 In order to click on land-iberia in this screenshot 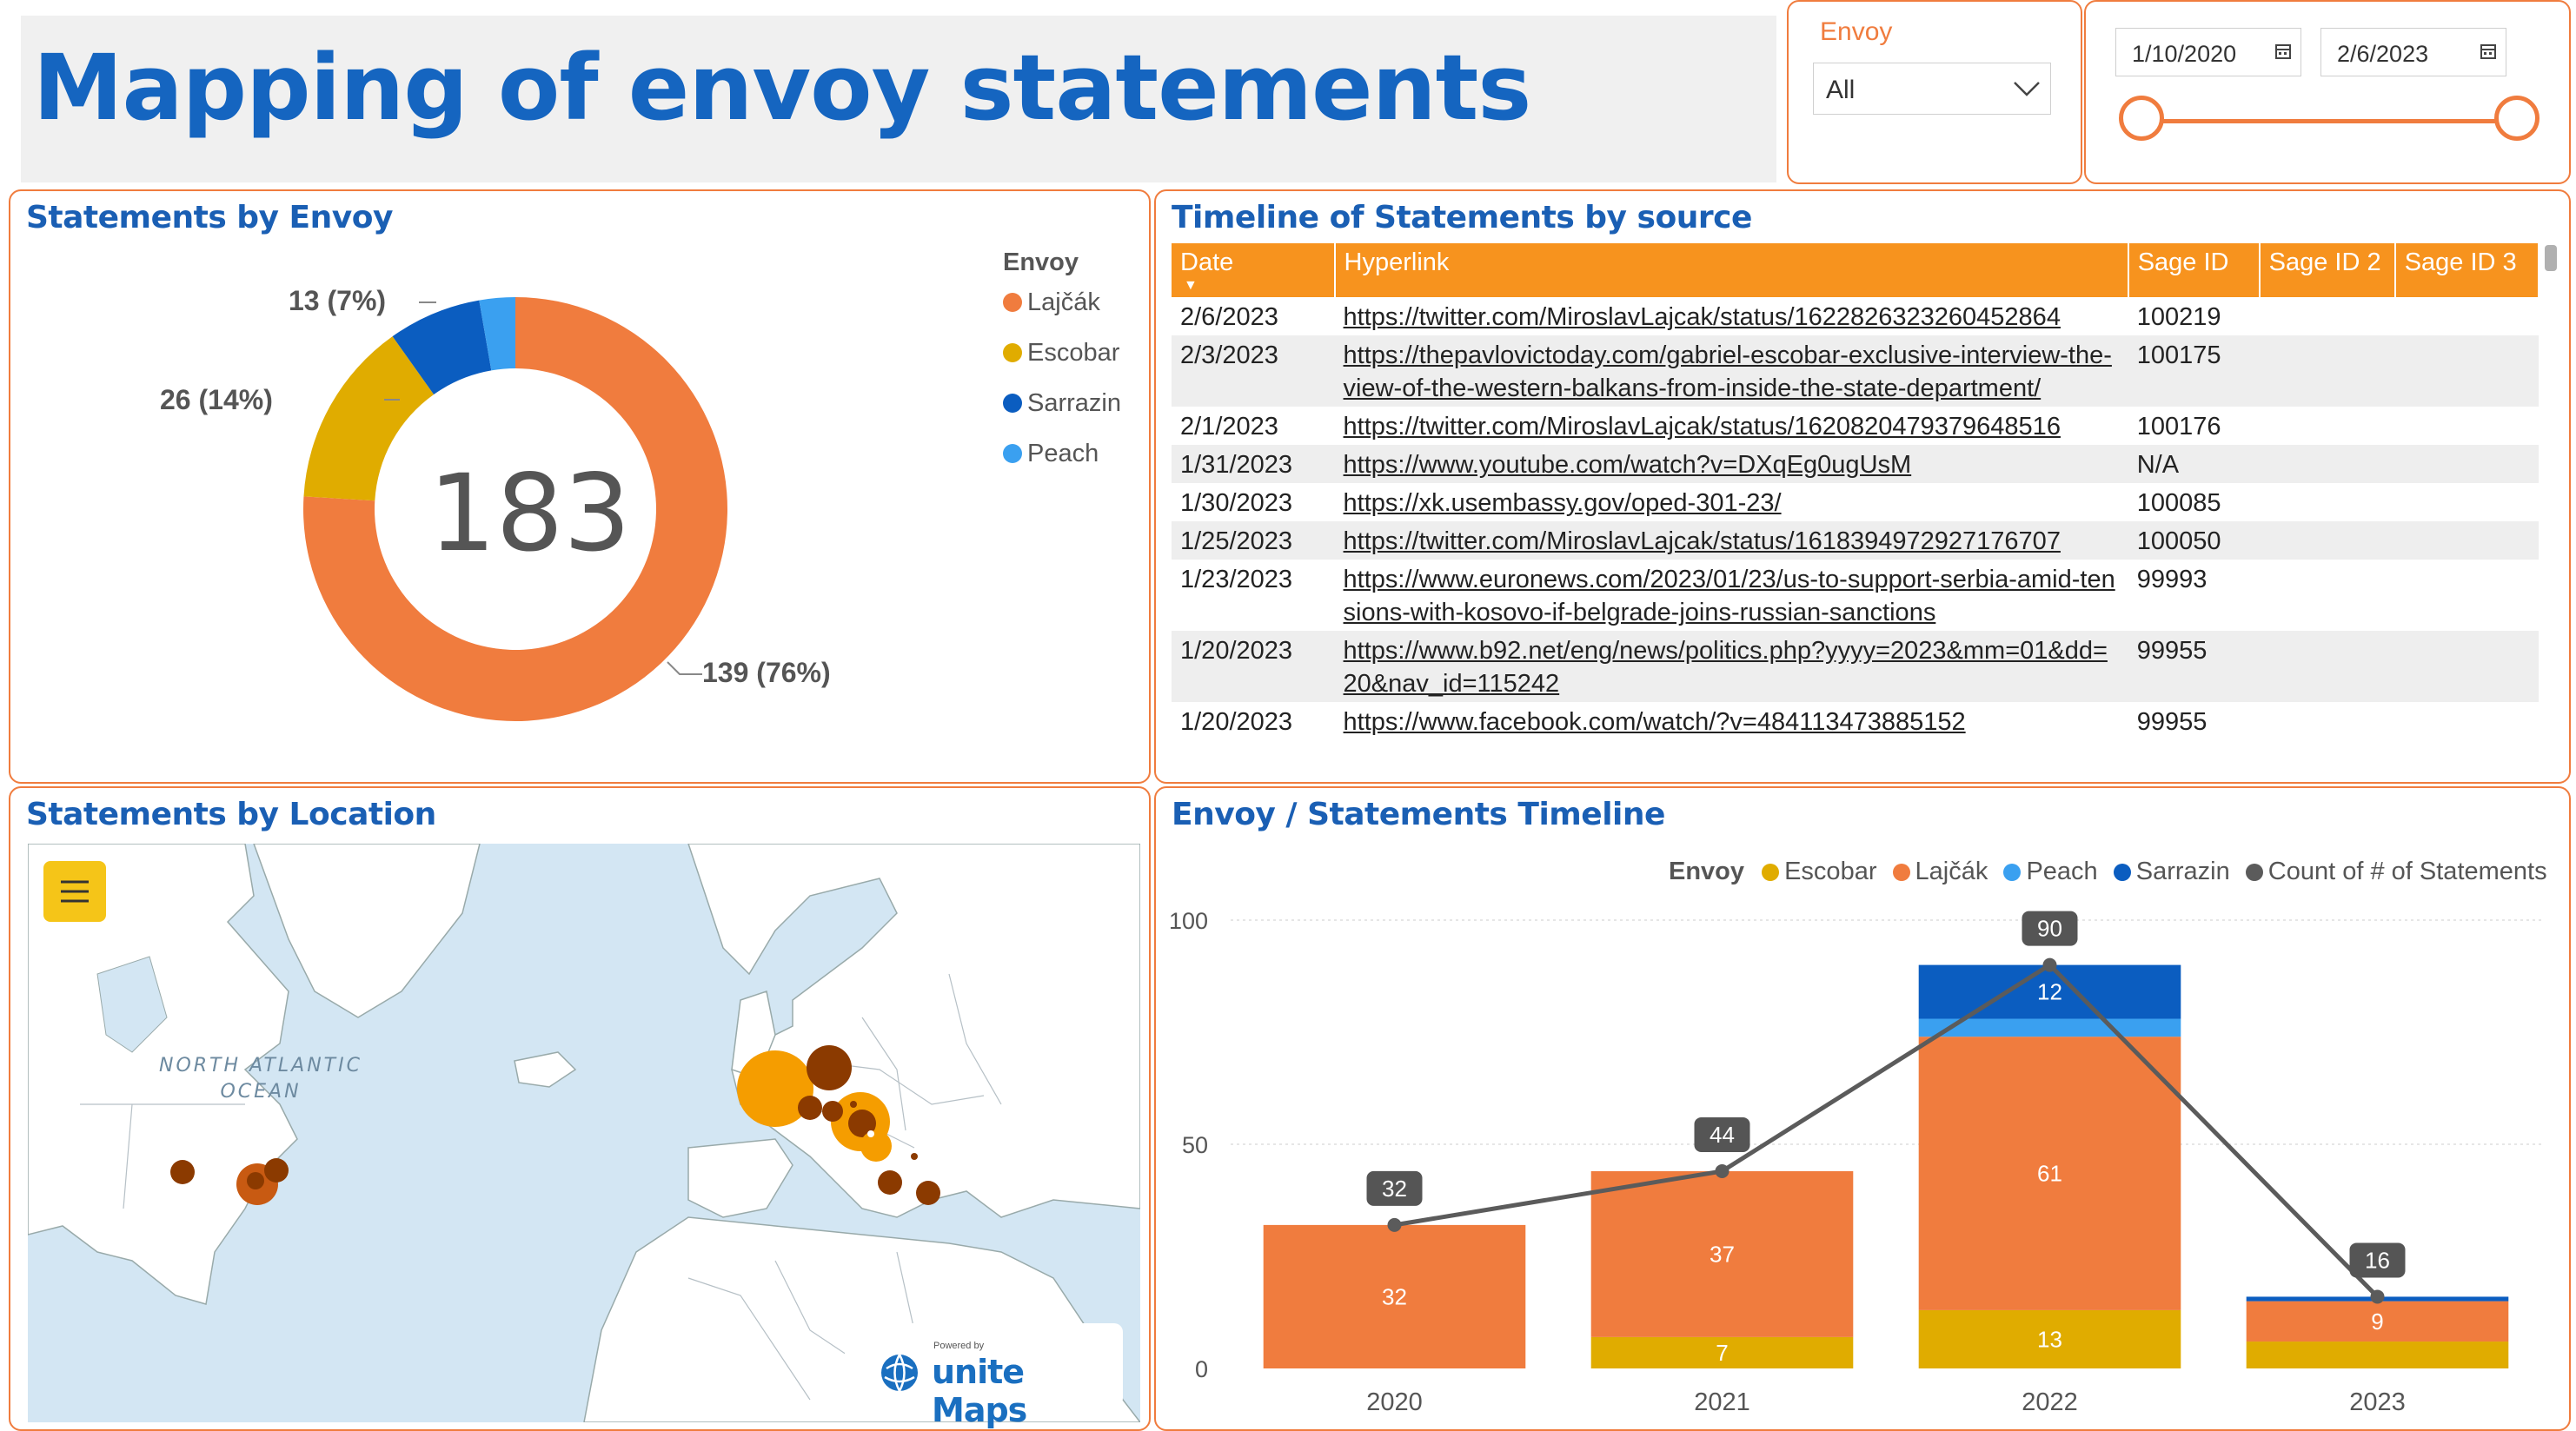, I will do `click(740, 1178)`.